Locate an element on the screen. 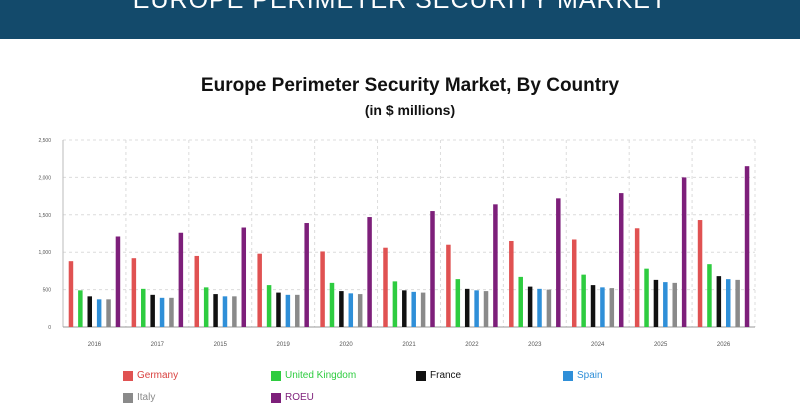  bar-italy-2017 is located at coordinates (171, 312).